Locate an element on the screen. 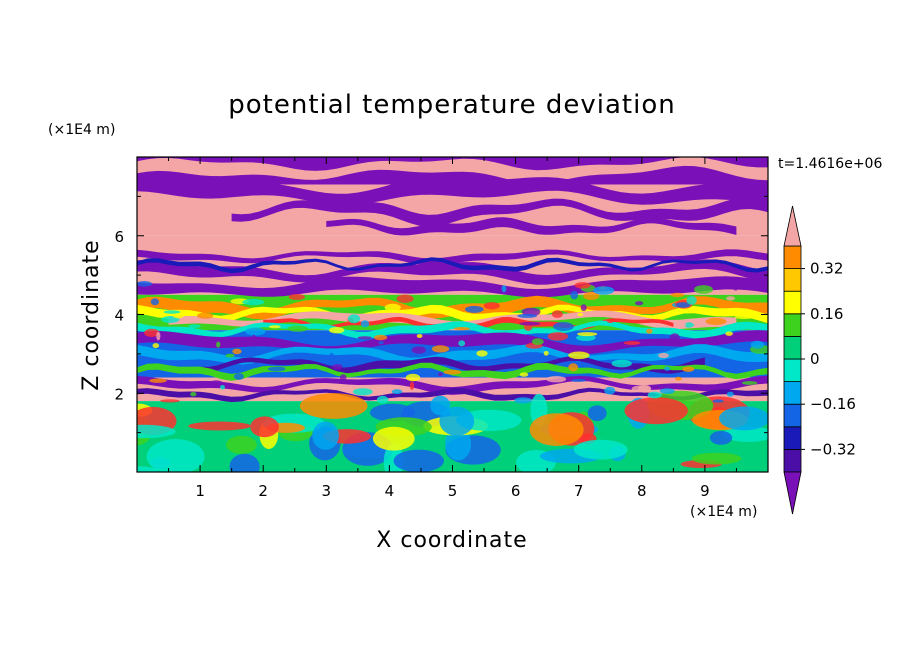  x-tick-label: 8 is located at coordinates (642, 491).